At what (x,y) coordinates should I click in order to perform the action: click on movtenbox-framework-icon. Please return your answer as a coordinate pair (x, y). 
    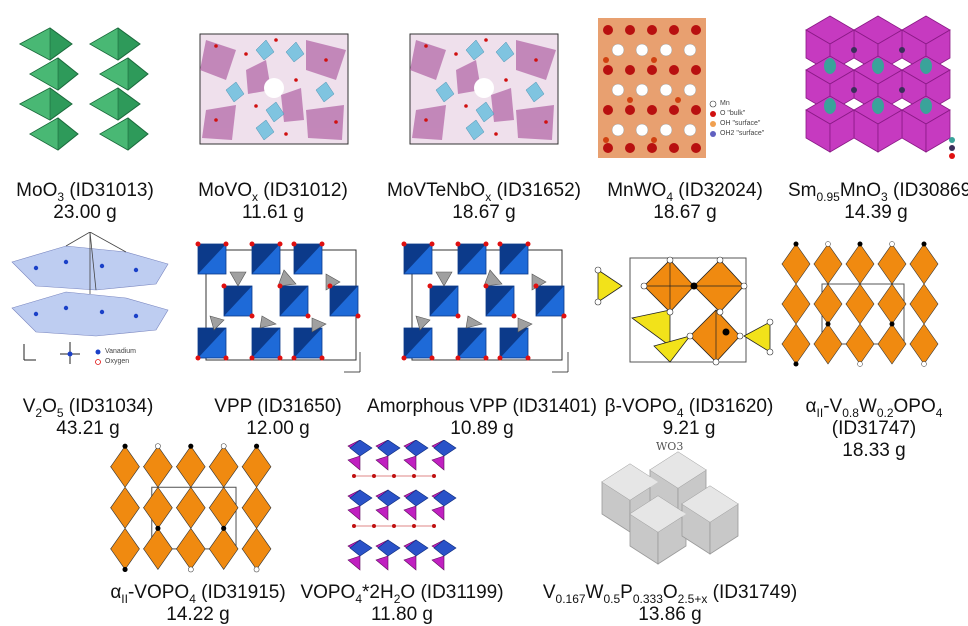
    Looking at the image, I should click on (484, 89).